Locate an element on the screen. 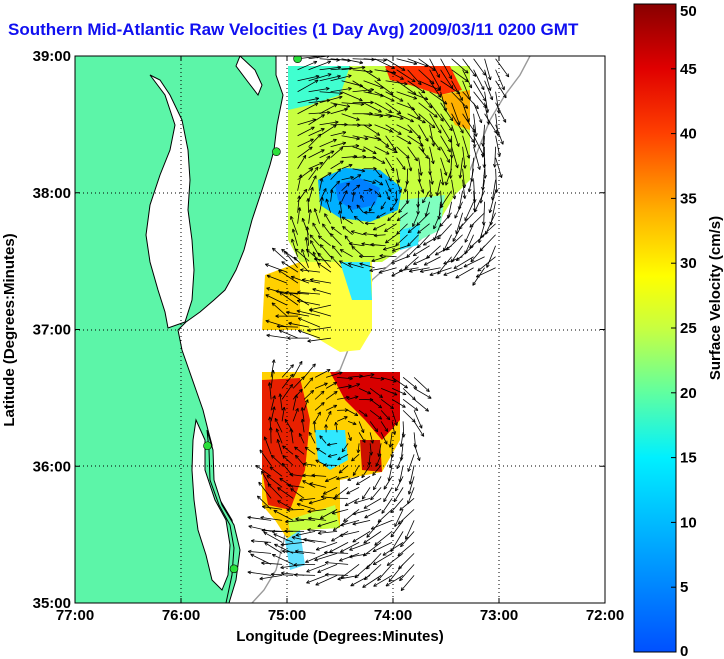 This screenshot has width=724, height=659. x-tick-label: 77:00 is located at coordinates (75, 615).